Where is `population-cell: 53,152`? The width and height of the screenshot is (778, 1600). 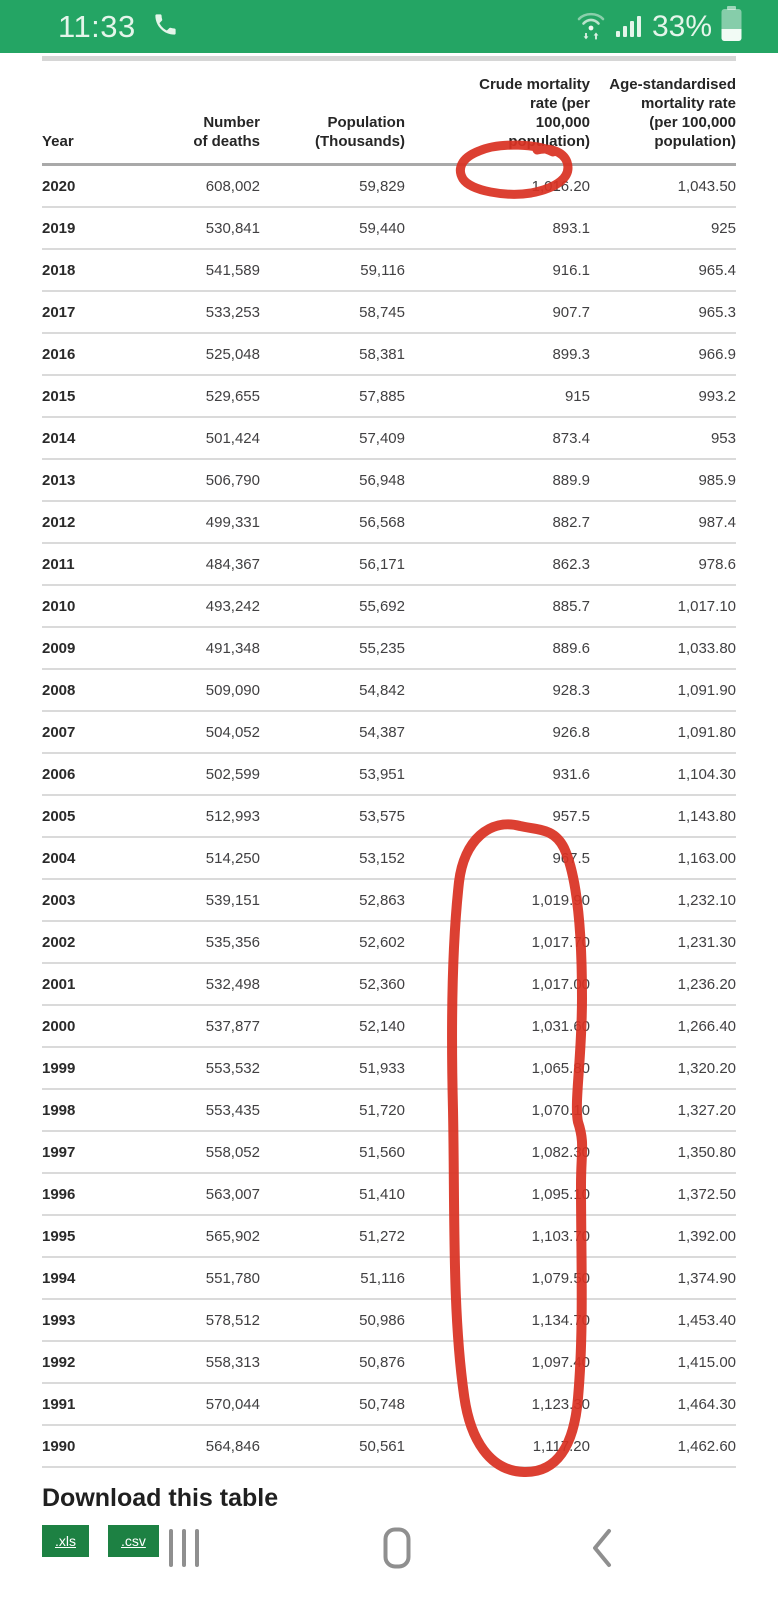
population-cell: 53,152 is located at coordinates (382, 858).